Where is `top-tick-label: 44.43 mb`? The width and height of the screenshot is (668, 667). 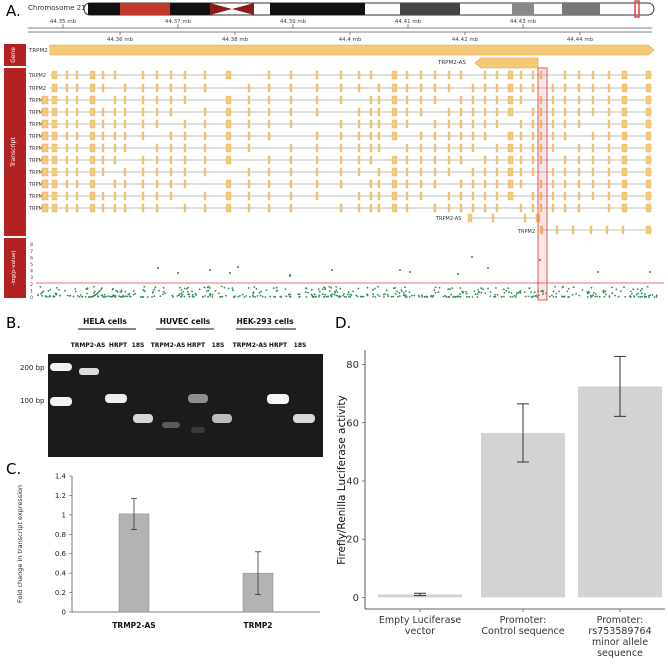 top-tick-label: 44.43 mb is located at coordinates (523, 22).